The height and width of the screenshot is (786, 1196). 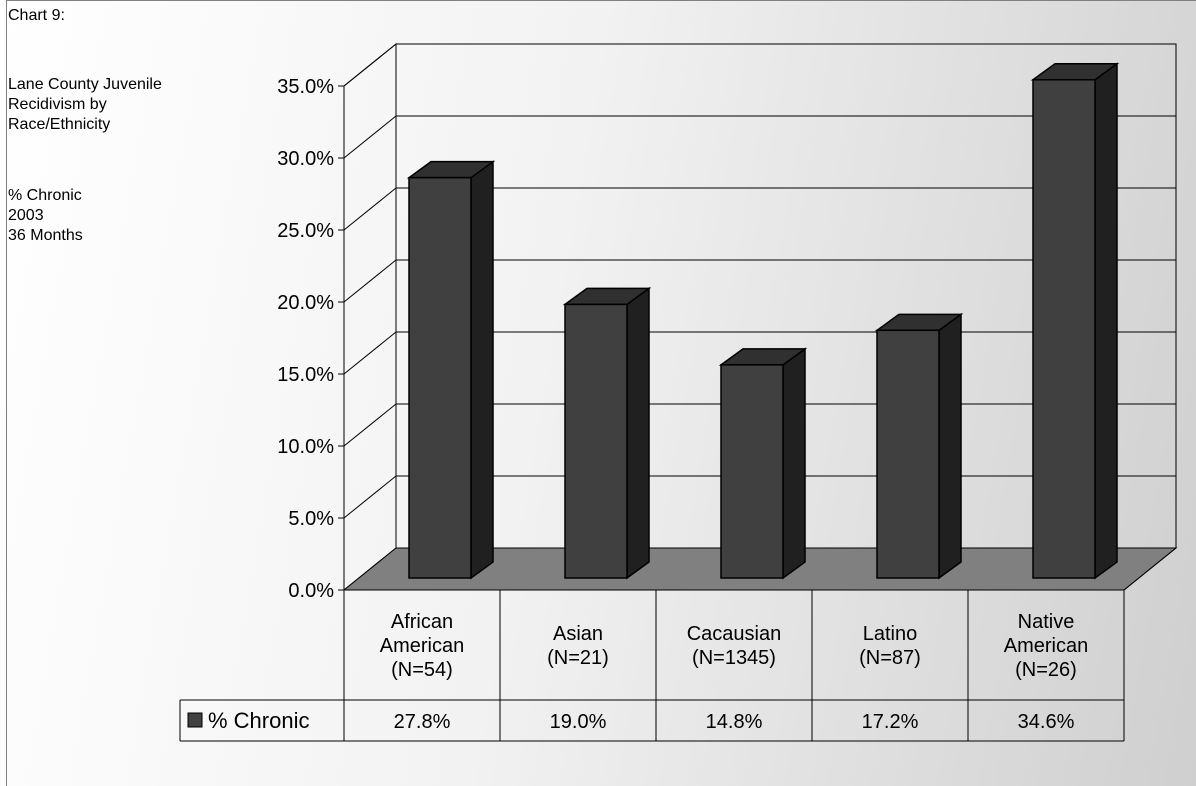 I want to click on y-tick-label: 35.0%, so click(x=305, y=87).